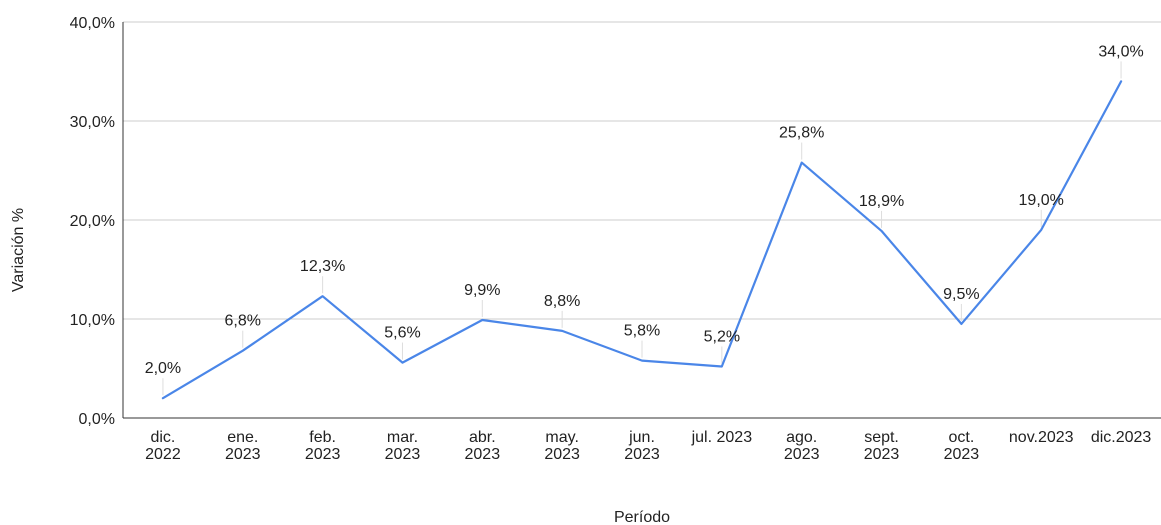  I want to click on y-axis-label: Variación %, so click(18, 250).